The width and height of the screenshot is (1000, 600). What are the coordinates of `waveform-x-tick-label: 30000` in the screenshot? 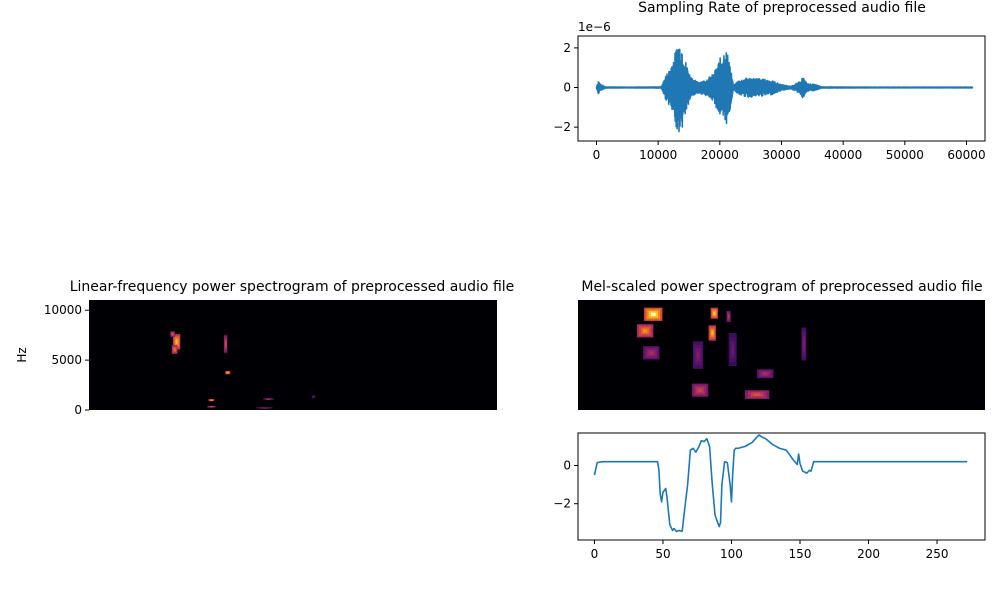 It's located at (781, 155).